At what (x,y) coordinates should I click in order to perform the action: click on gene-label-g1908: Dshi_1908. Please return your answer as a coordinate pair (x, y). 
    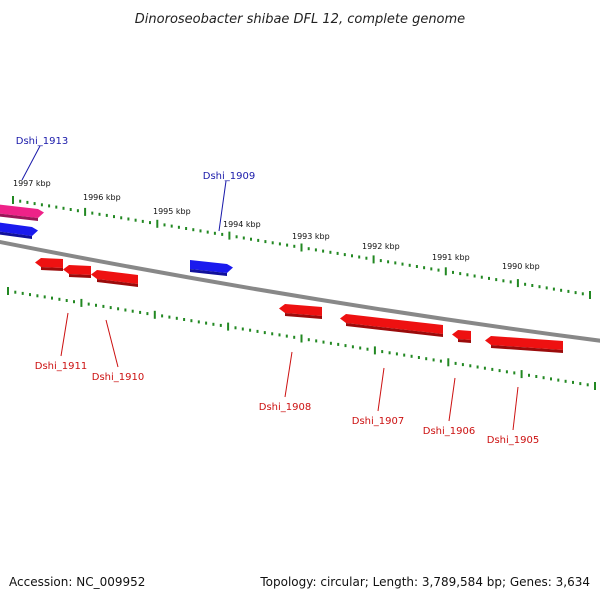
    Looking at the image, I should click on (285, 407).